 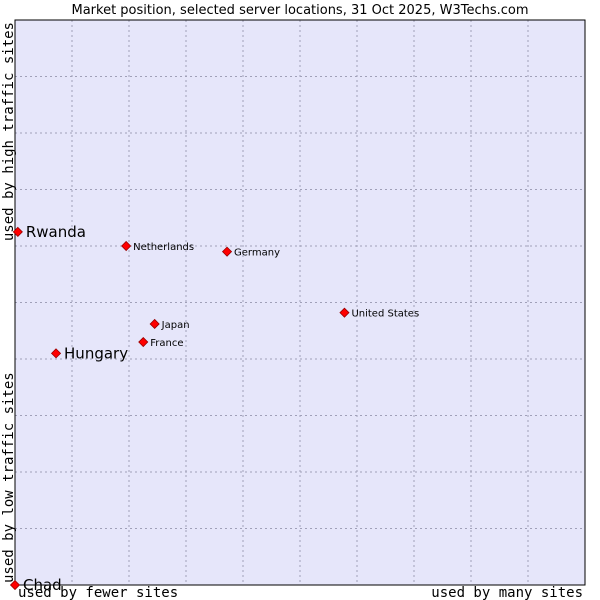 I want to click on y-axis-label-top: used by high traffic sites, so click(x=9, y=131).